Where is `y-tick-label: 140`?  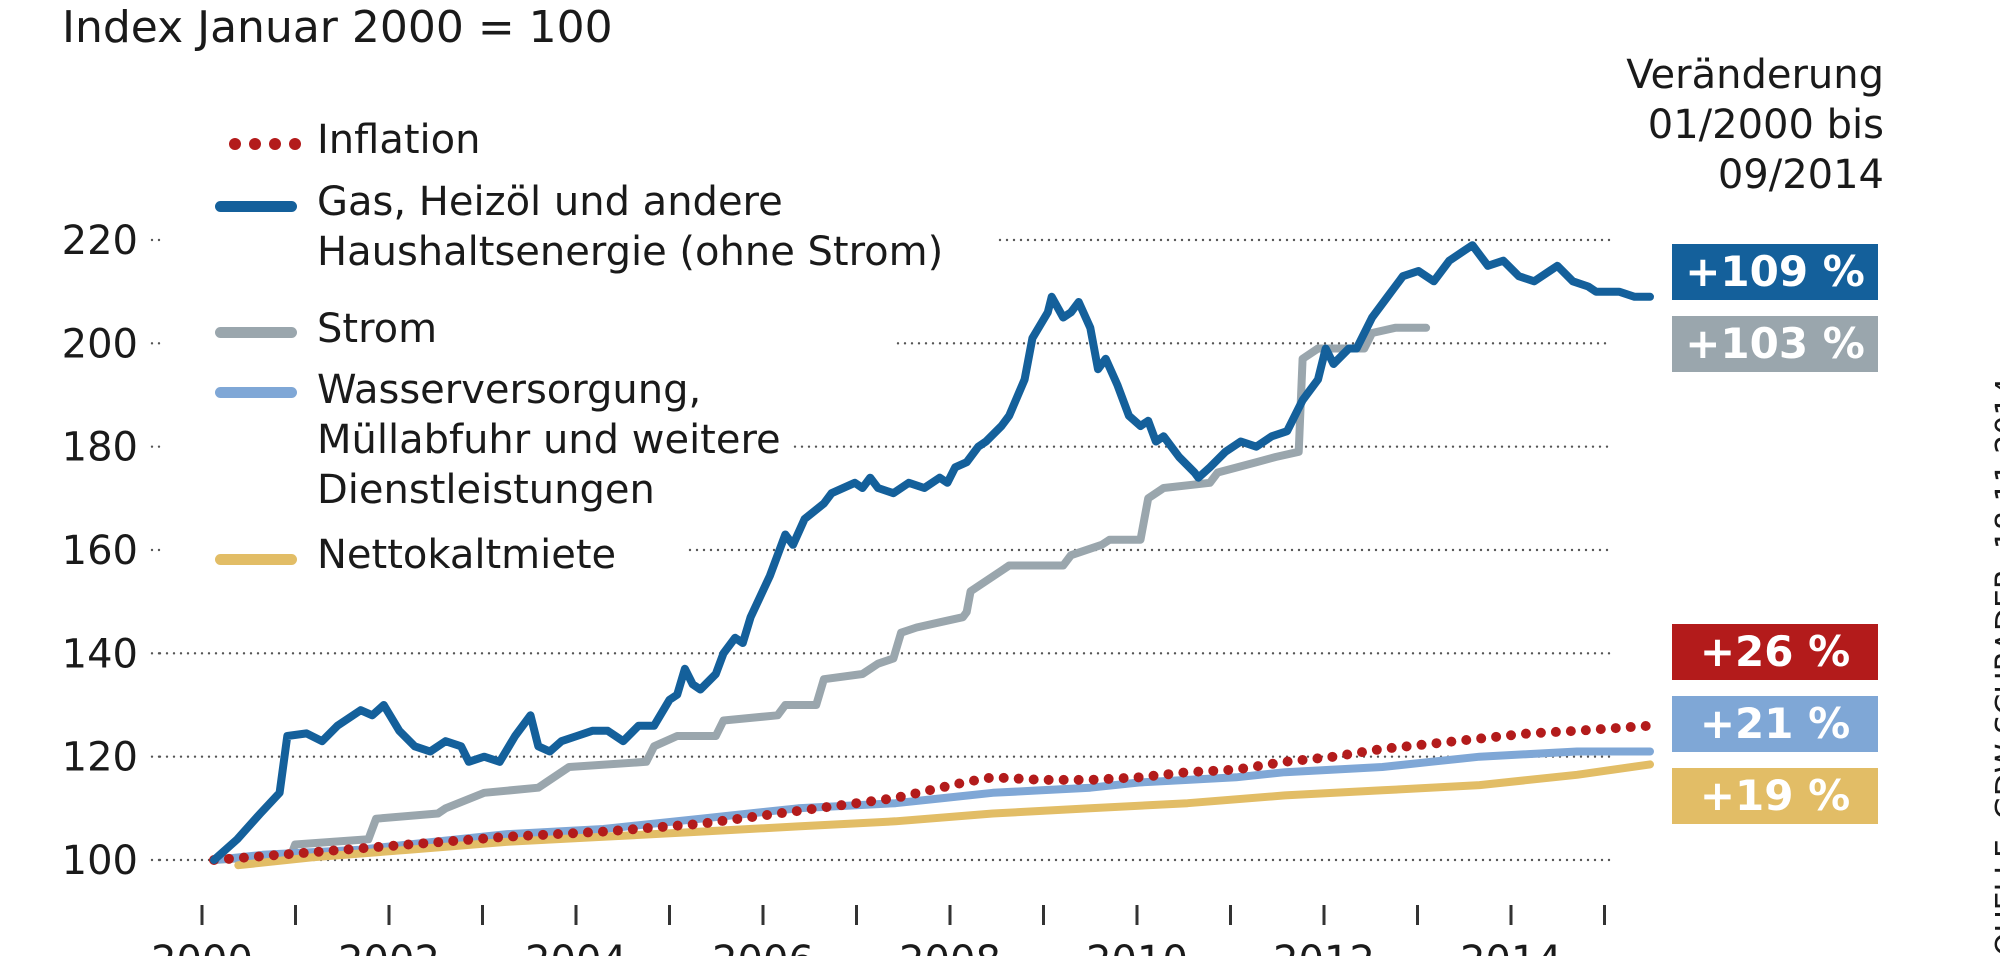
y-tick-label: 140 is located at coordinates (100, 654).